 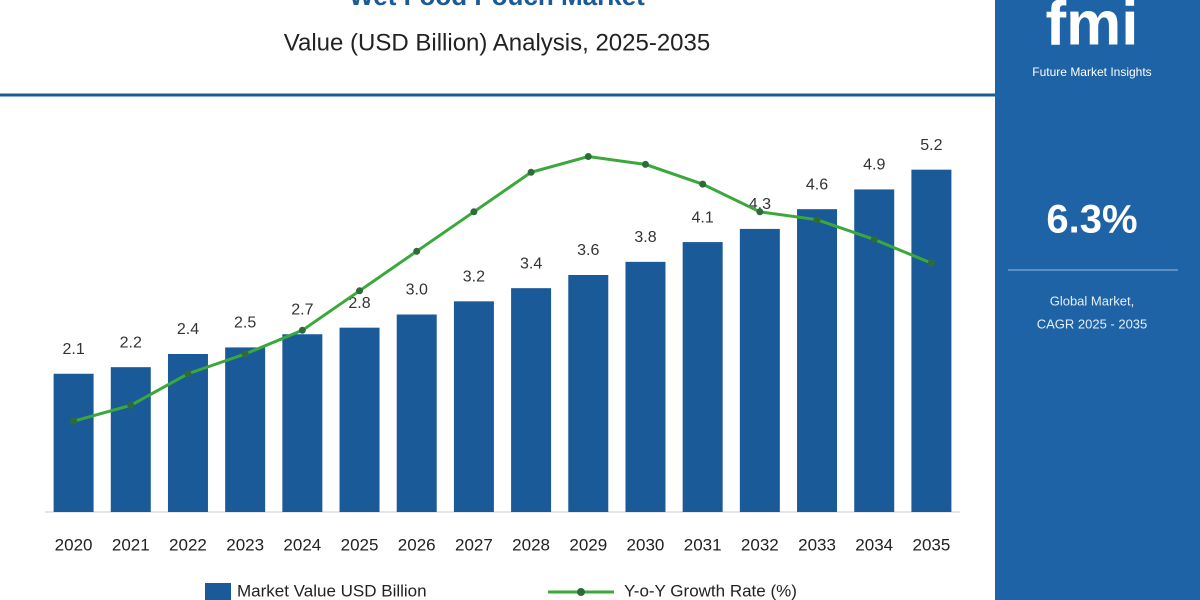 I want to click on data-label: 3.0, so click(x=417, y=290).